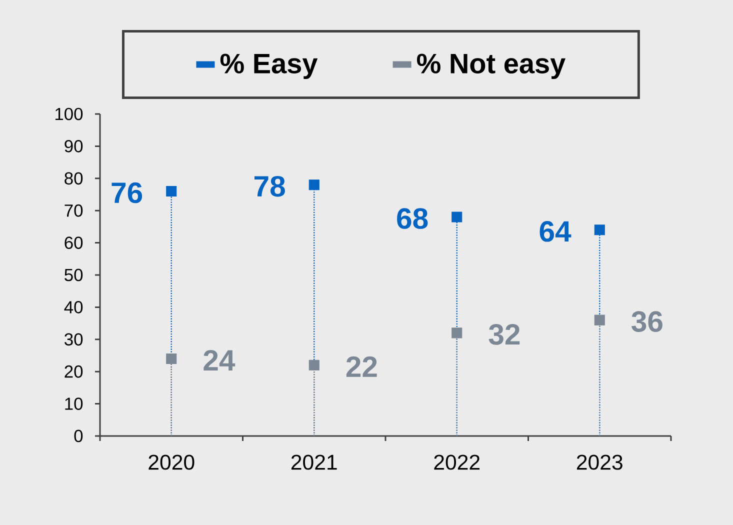 The width and height of the screenshot is (733, 525). Describe the element at coordinates (491, 67) in the screenshot. I see `legend-label: % Not easy` at that location.